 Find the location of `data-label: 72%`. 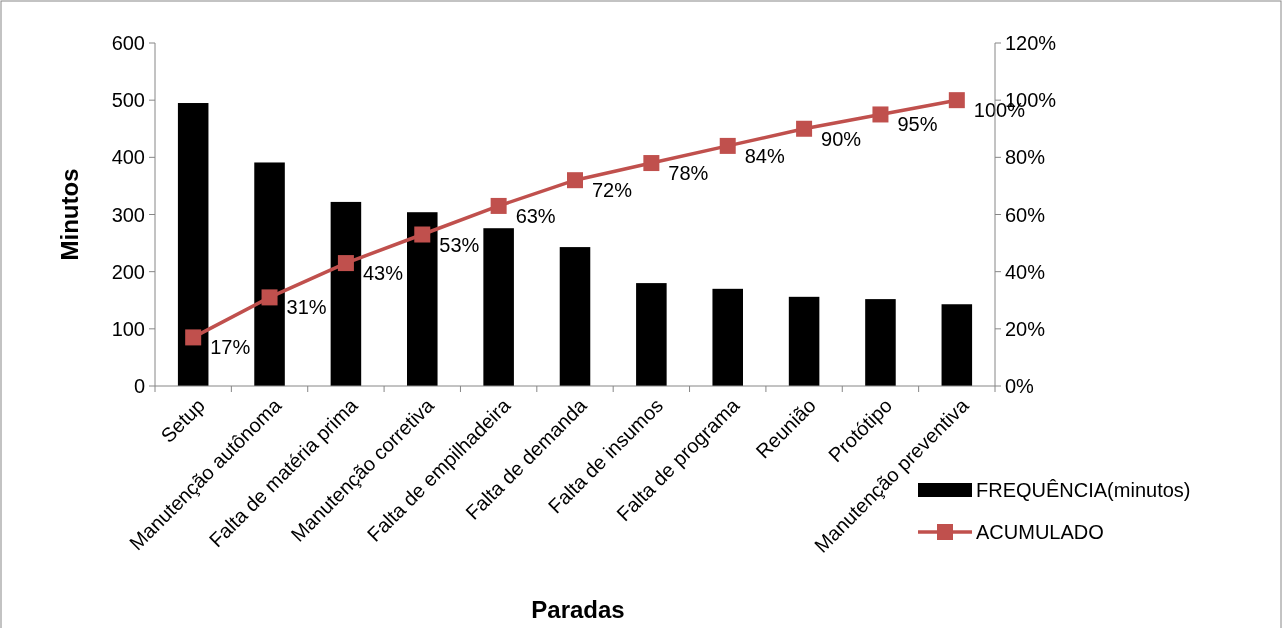

data-label: 72% is located at coordinates (612, 190).